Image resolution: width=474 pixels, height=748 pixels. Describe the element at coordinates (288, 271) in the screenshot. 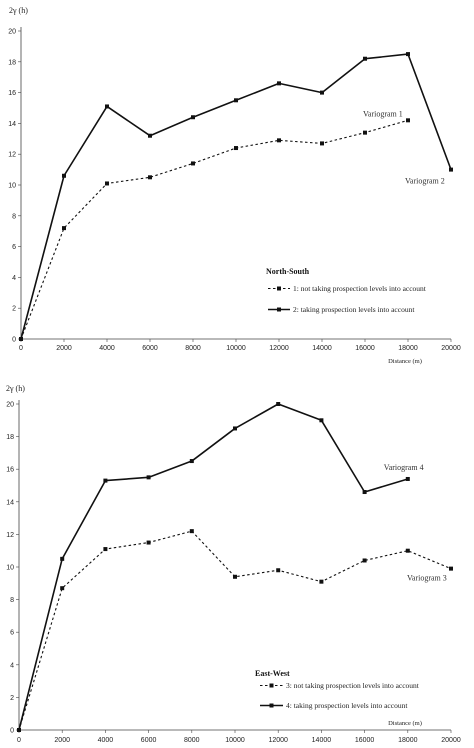

I see `legend-title: North-South` at that location.